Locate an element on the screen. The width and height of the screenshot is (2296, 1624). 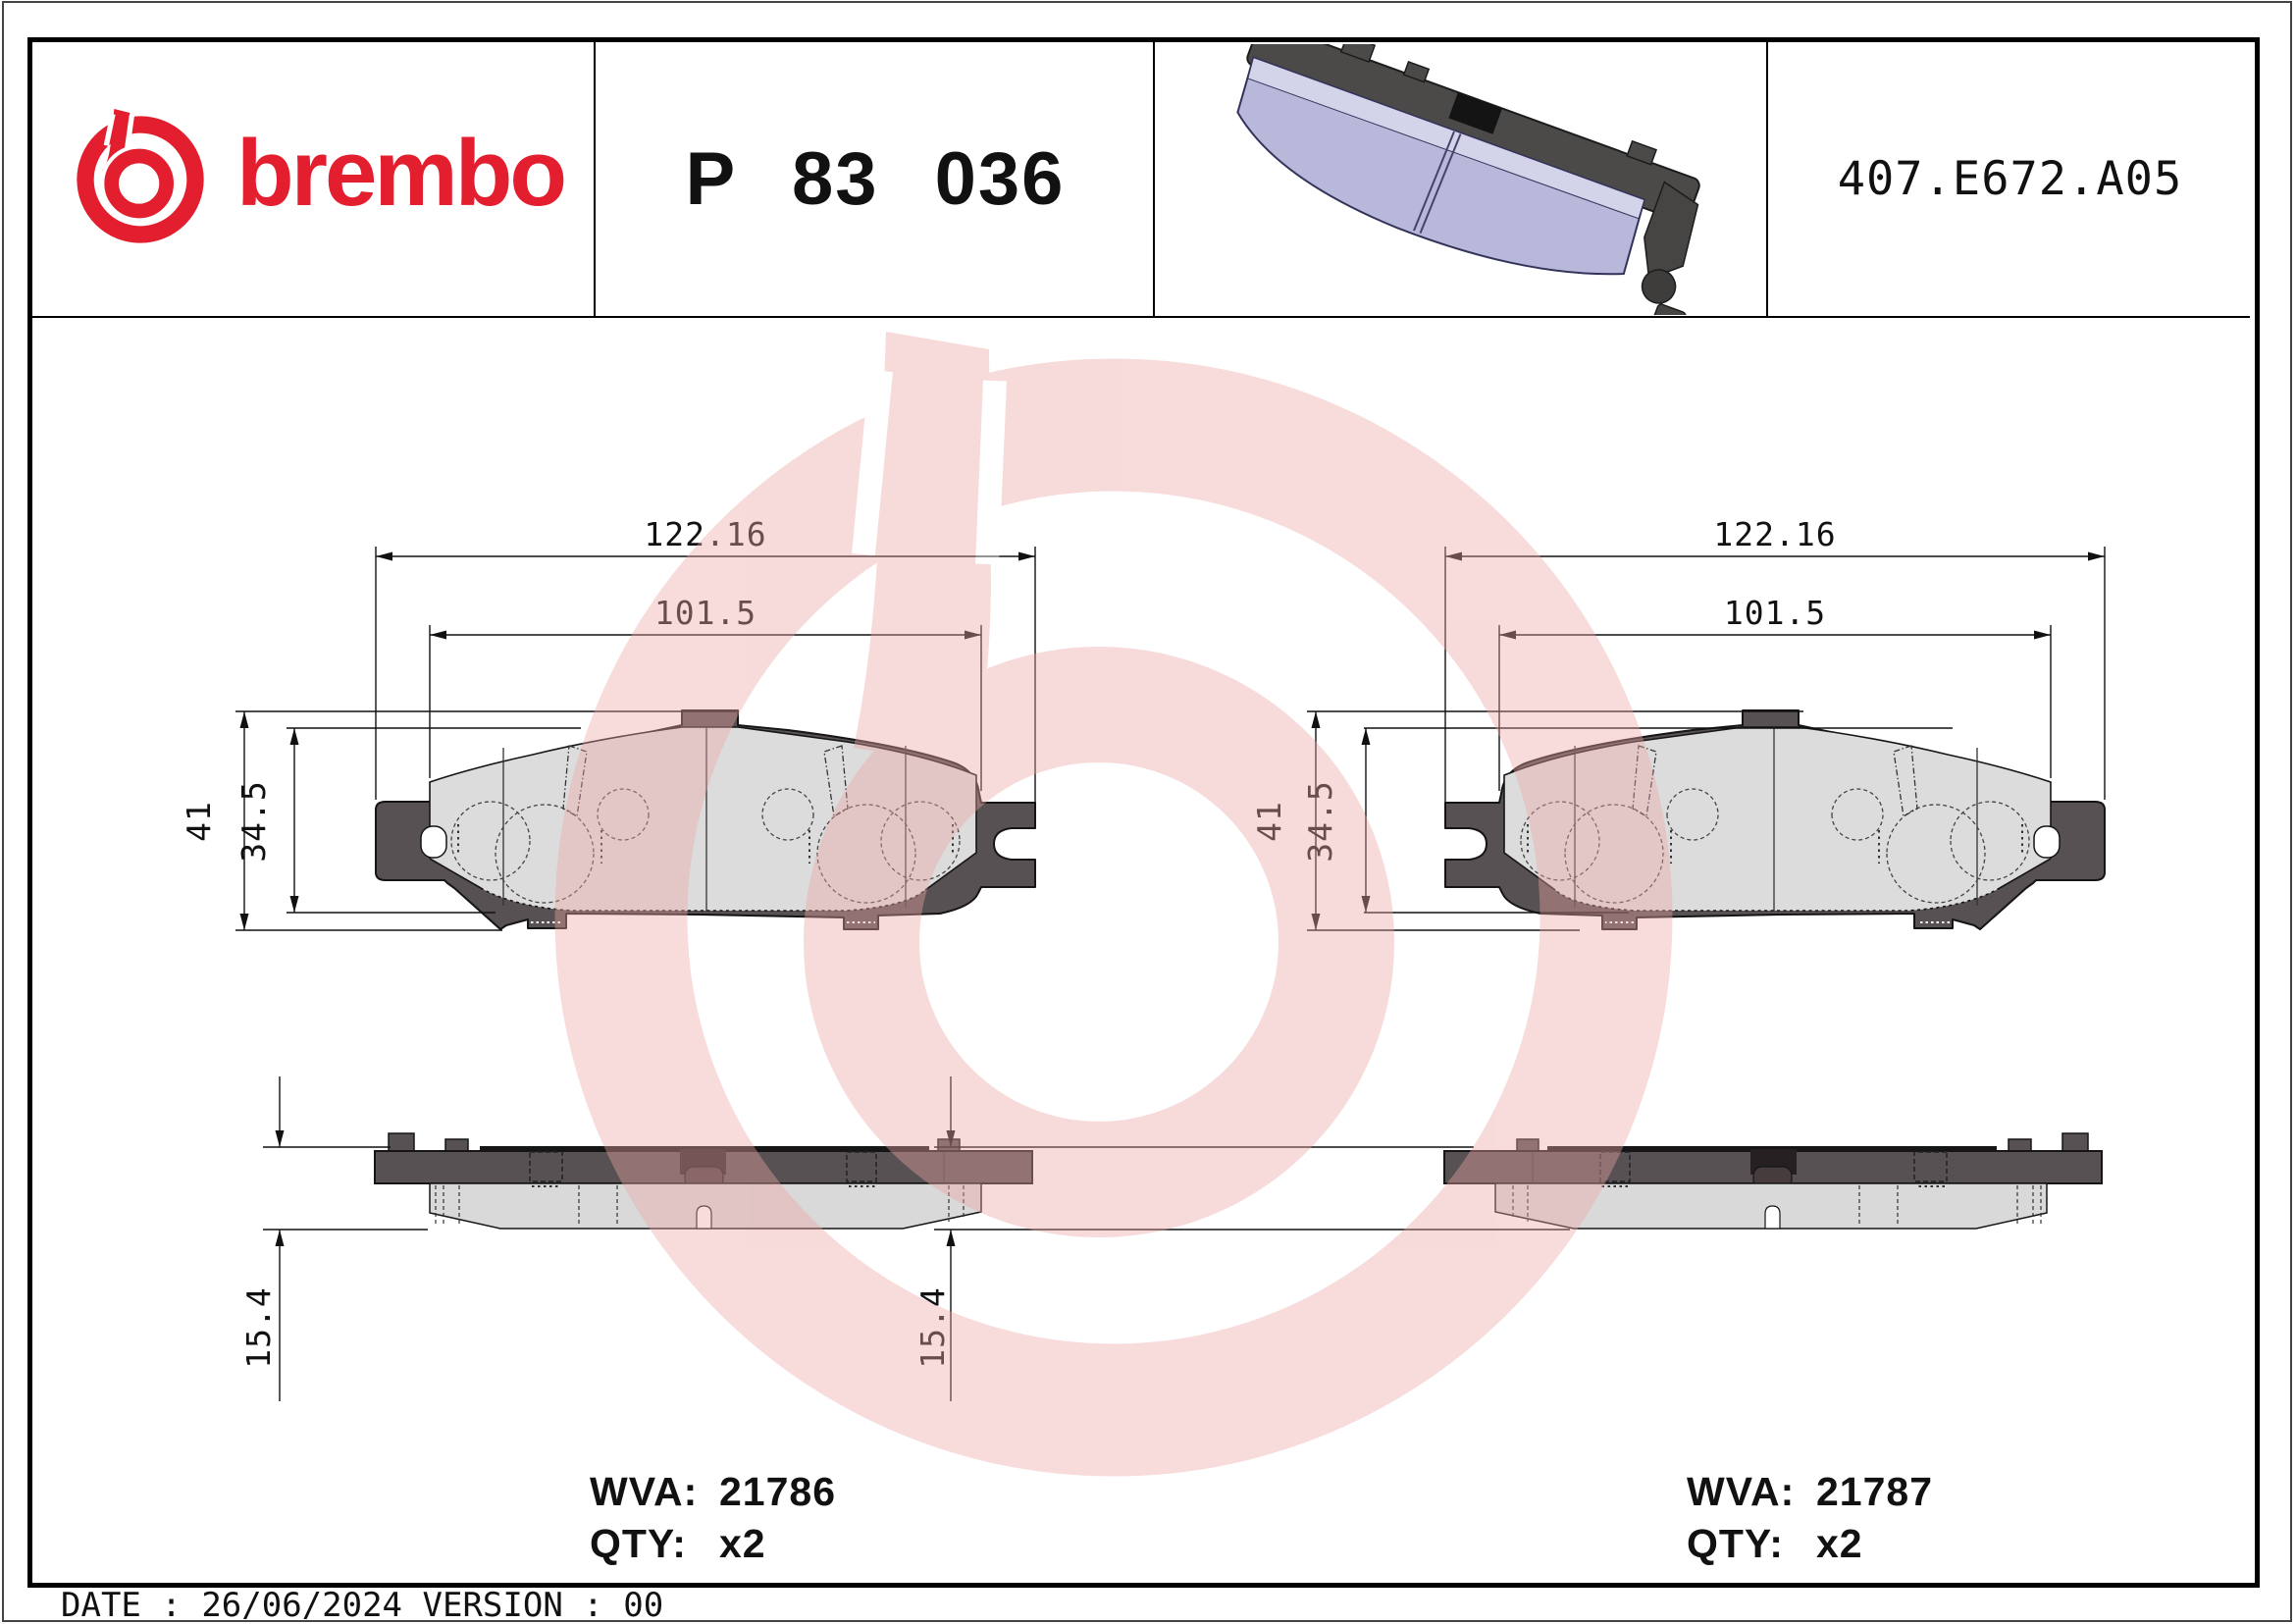
header-photo-cell is located at coordinates (1460, 179).